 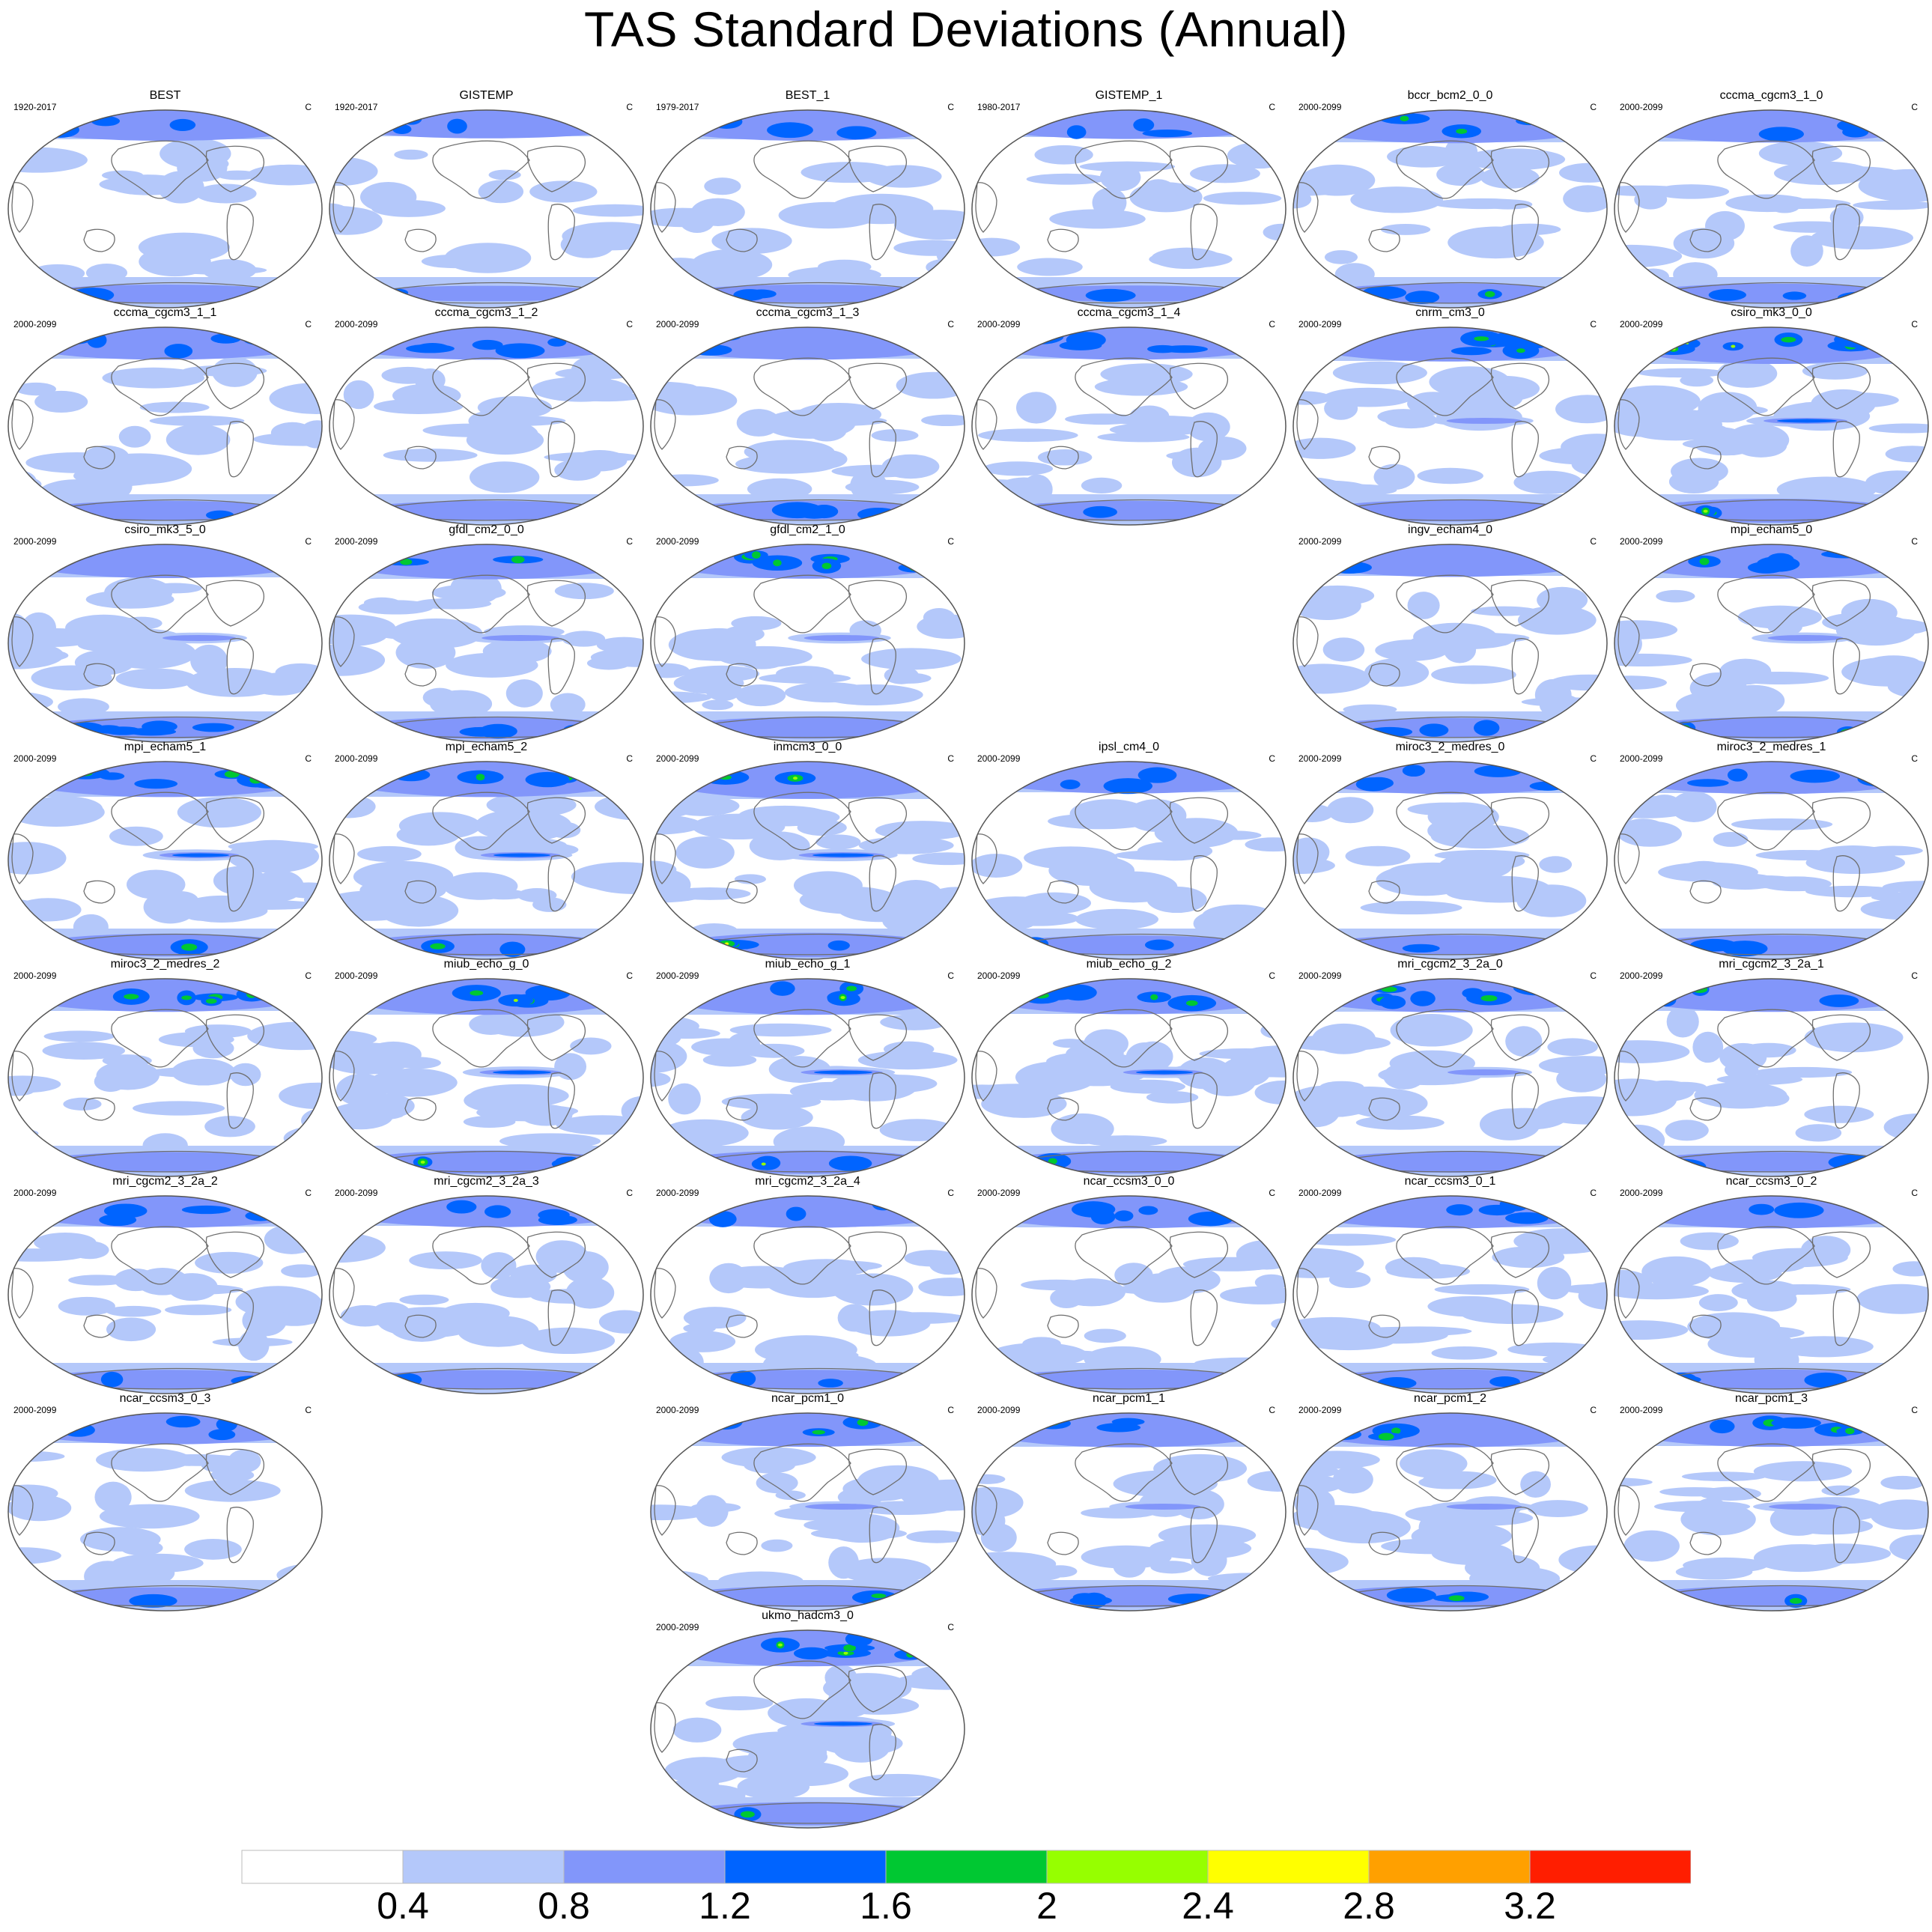 I want to click on map-panel: mpi_echam5_0 2000-2099 C, so click(x=1771, y=633).